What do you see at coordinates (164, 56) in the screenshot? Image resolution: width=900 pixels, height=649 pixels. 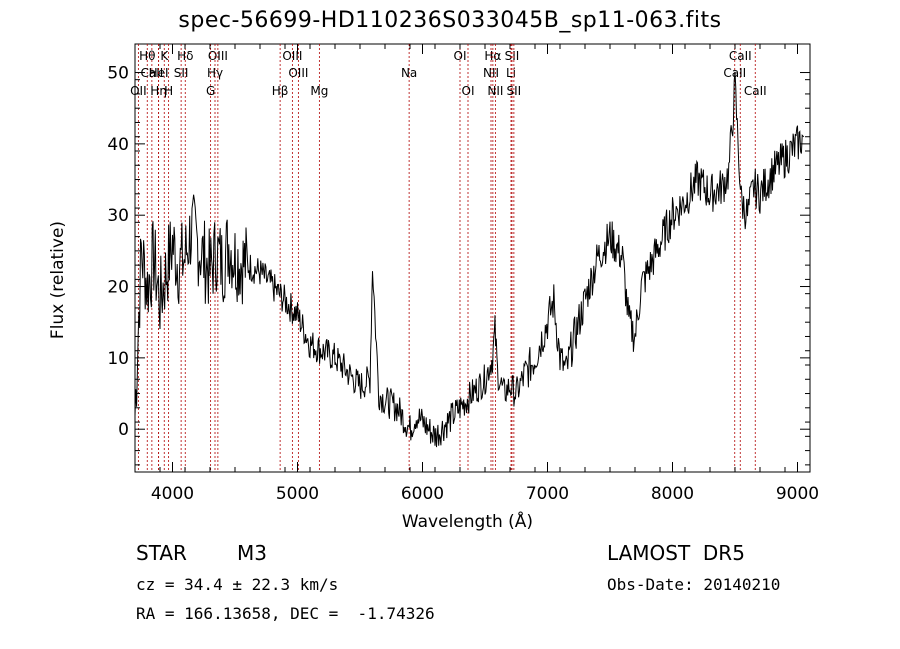 I see `line-label: K` at bounding box center [164, 56].